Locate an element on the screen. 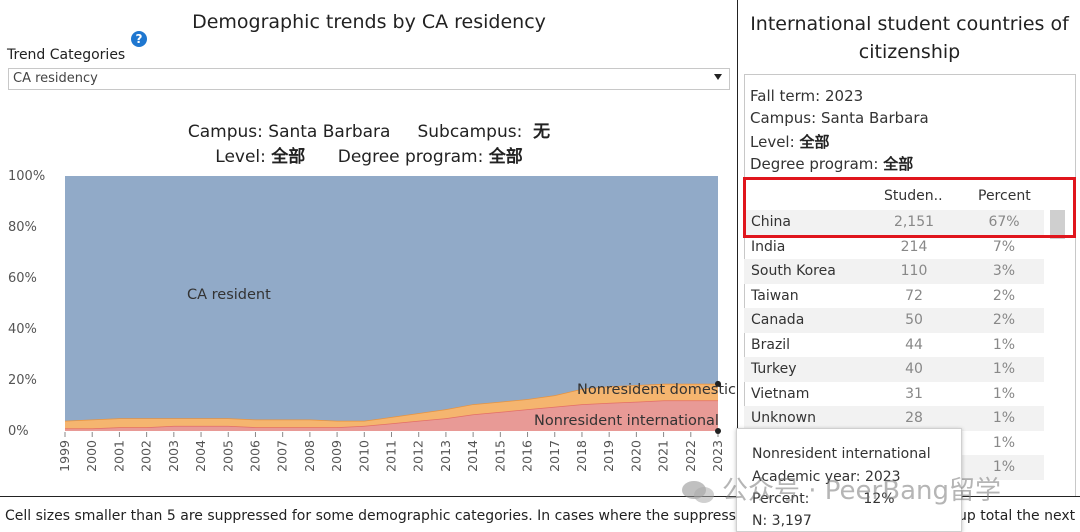  x-tick-label: 2001 is located at coordinates (118, 456).